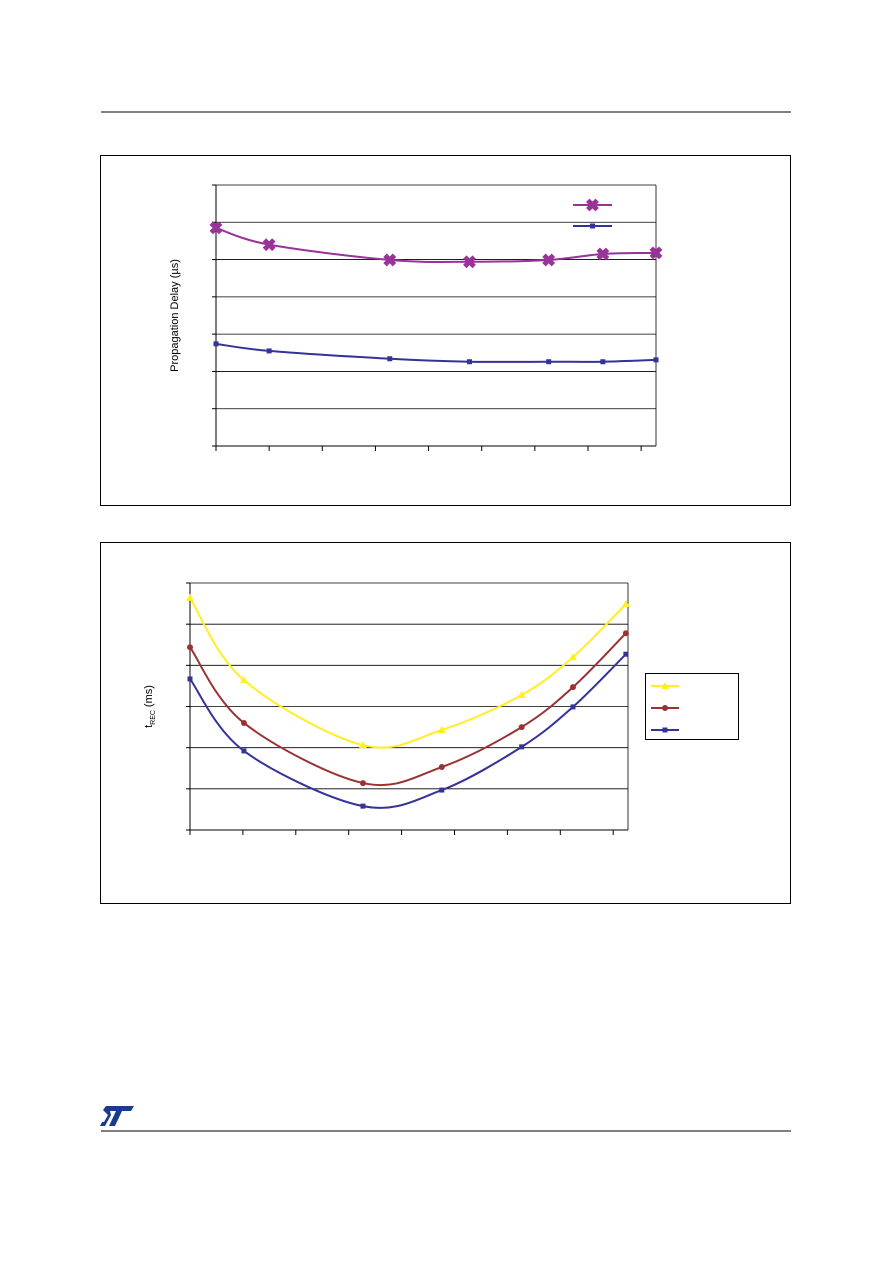 The image size is (892, 1263). What do you see at coordinates (153, 717) in the screenshot?
I see `y-axis-label-sub: REC` at bounding box center [153, 717].